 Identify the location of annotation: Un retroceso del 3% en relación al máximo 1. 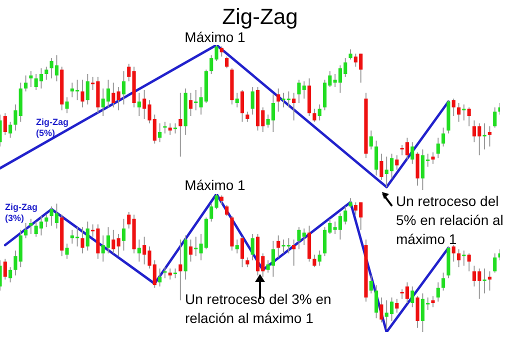
(258, 309).